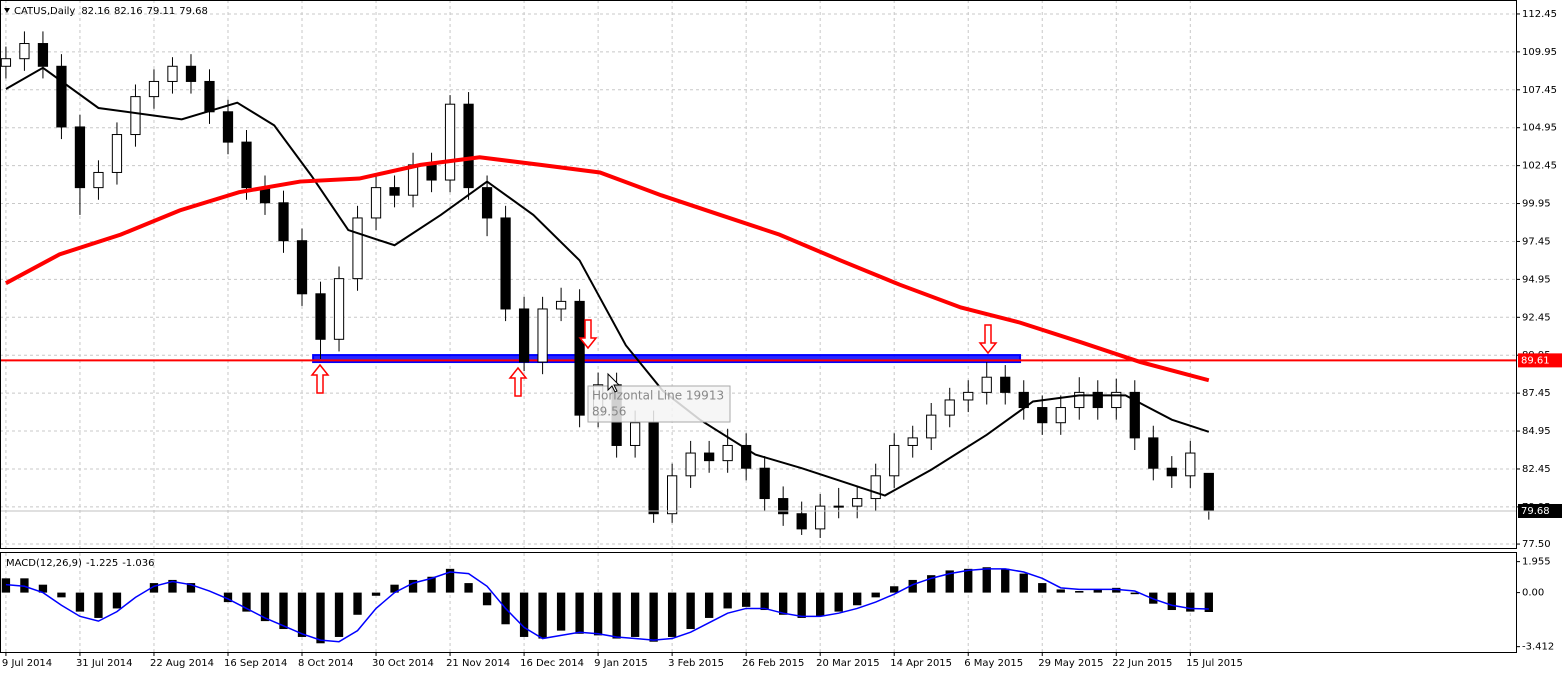 The width and height of the screenshot is (1565, 673). What do you see at coordinates (1536, 431) in the screenshot?
I see `y-tick-label: 84.95` at bounding box center [1536, 431].